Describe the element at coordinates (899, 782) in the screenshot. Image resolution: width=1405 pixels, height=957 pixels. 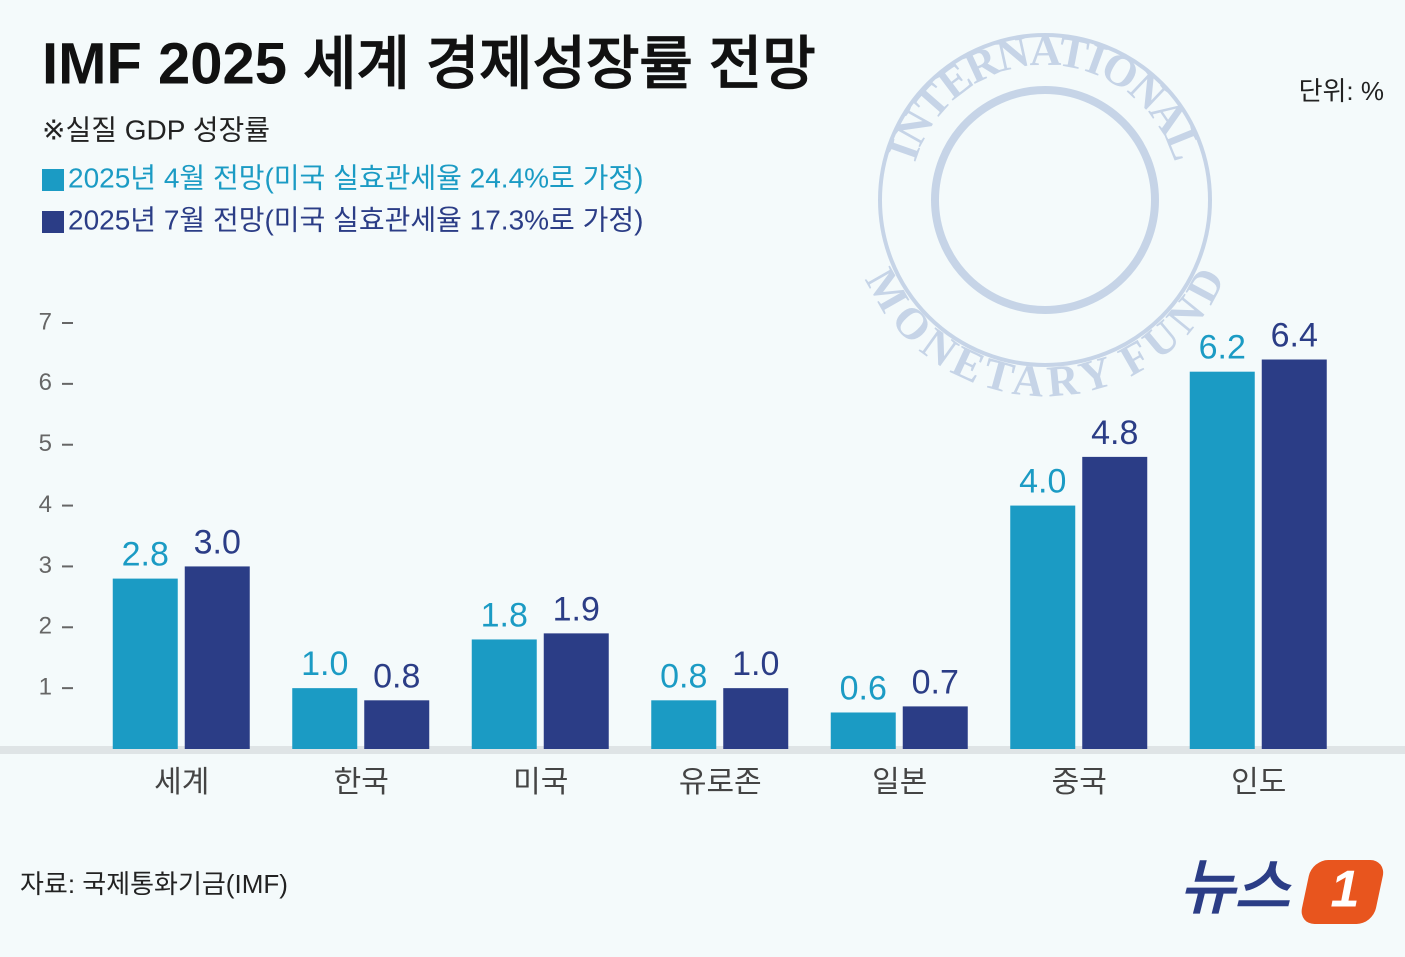
I see `x-tick-label: 일본` at that location.